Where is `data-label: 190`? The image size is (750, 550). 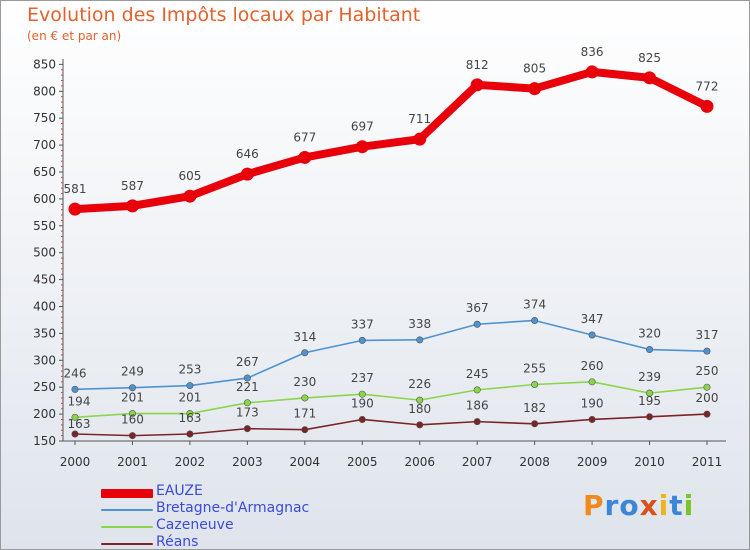 data-label: 190 is located at coordinates (592, 403).